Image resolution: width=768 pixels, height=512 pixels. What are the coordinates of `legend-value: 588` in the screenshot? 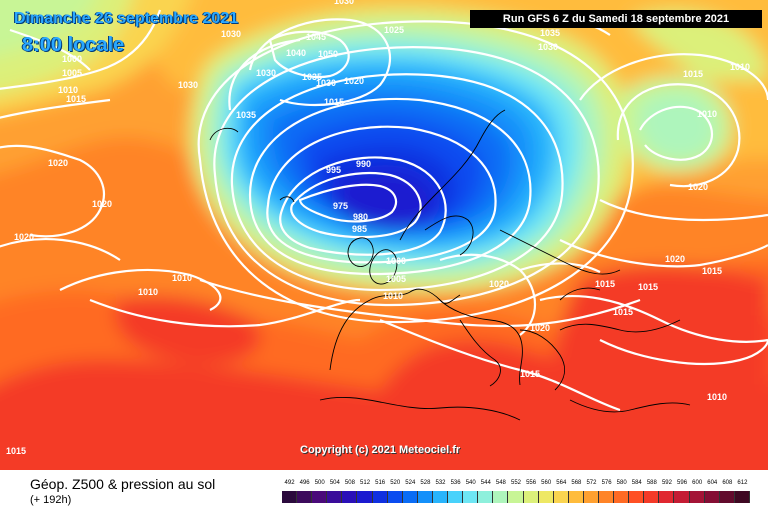 It's located at (651, 483).